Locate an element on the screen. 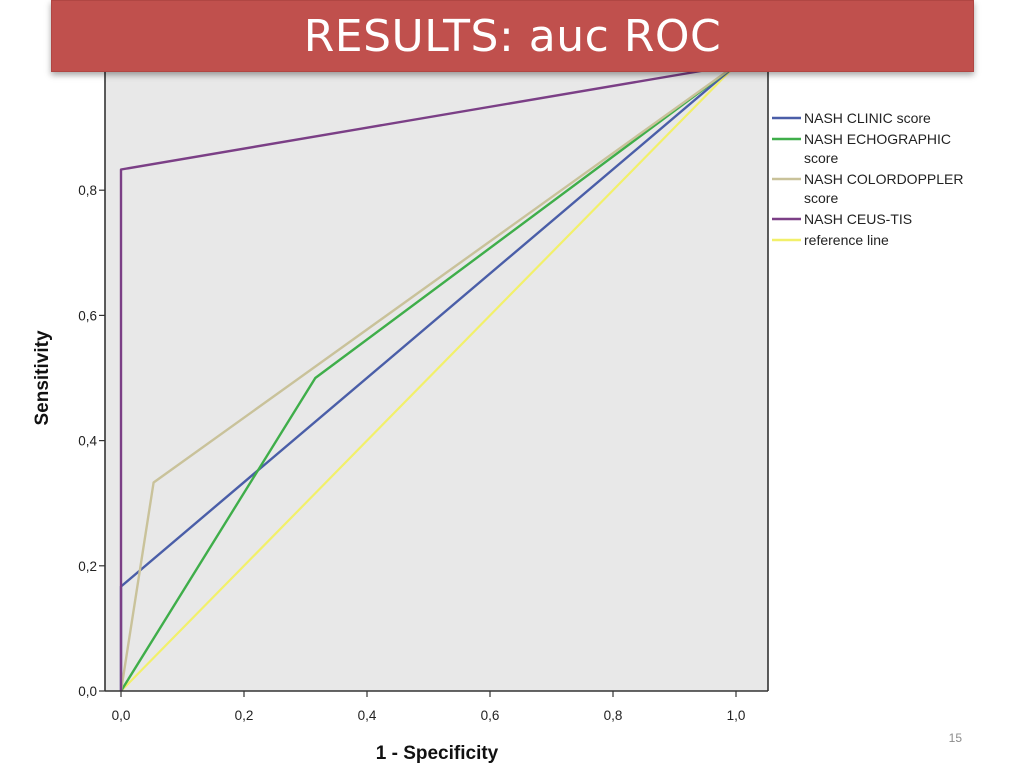  legend-label: reference line is located at coordinates (846, 240).